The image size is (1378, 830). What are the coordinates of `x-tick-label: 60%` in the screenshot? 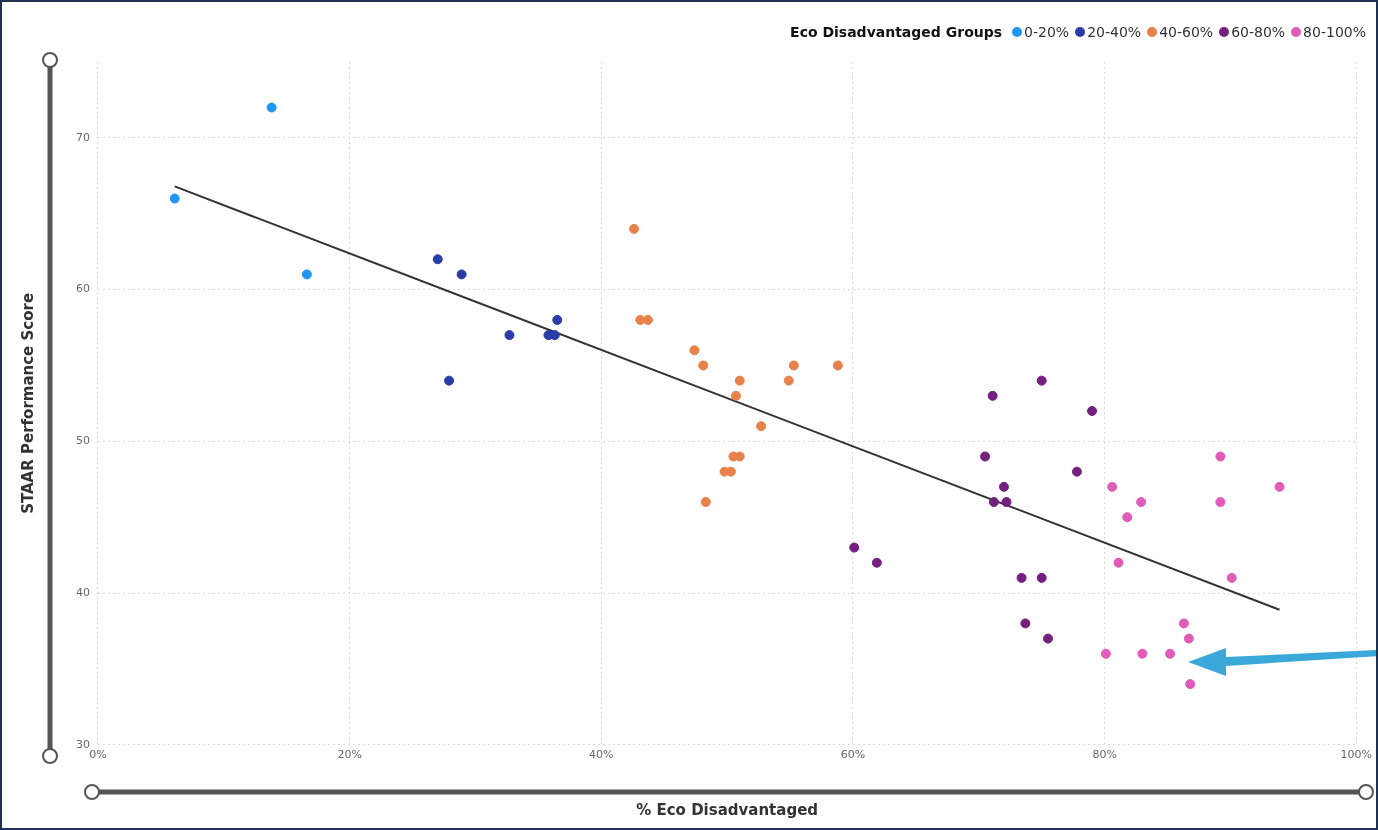 It's located at (853, 755).